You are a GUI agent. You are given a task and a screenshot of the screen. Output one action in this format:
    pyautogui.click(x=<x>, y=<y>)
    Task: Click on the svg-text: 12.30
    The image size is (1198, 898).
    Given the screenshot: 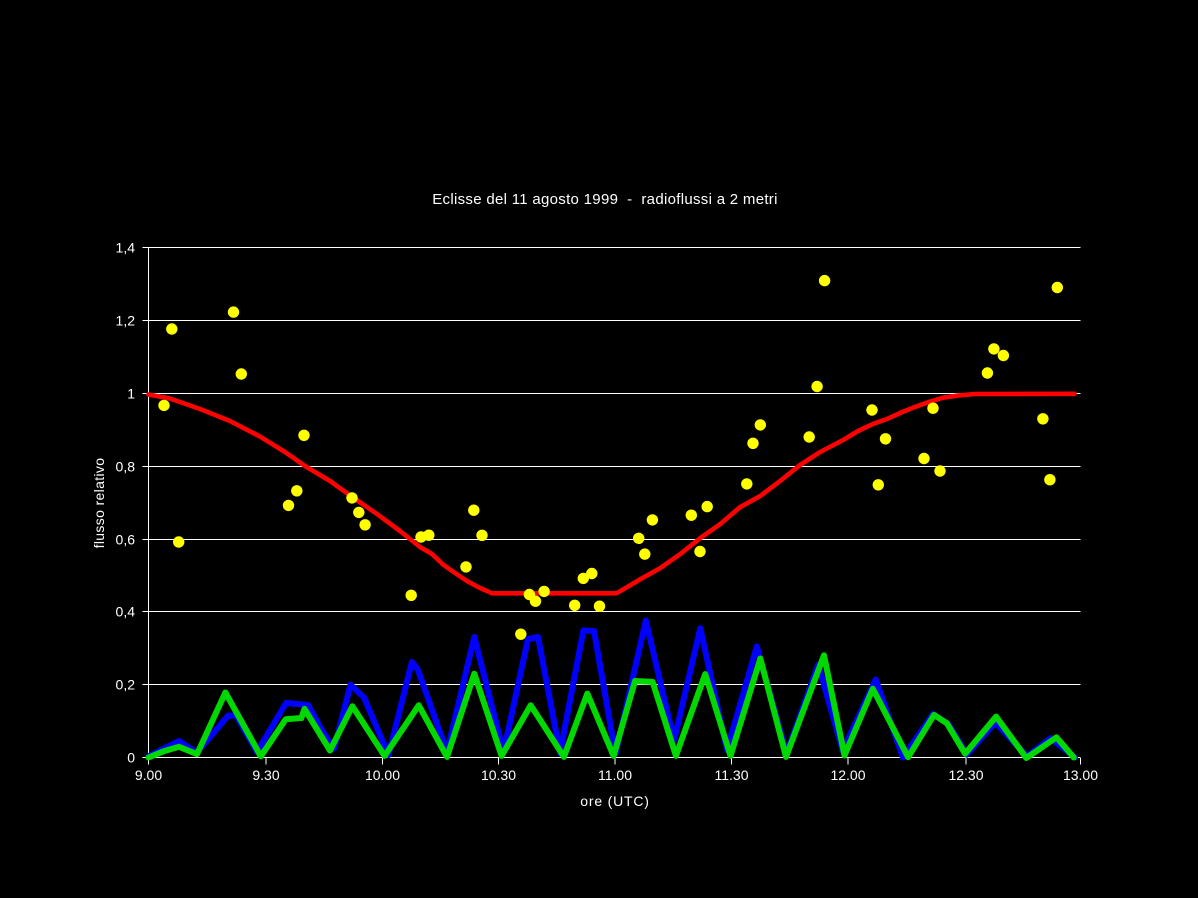 What is the action you would take?
    pyautogui.click(x=965, y=775)
    